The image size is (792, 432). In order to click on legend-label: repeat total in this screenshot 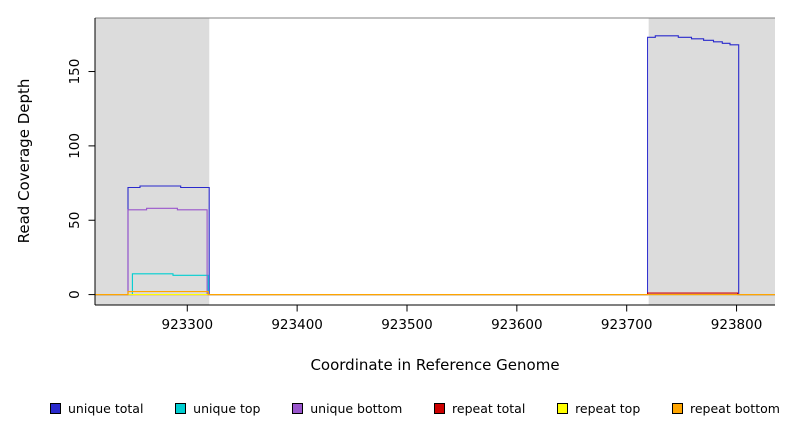, I will do `click(489, 408)`.